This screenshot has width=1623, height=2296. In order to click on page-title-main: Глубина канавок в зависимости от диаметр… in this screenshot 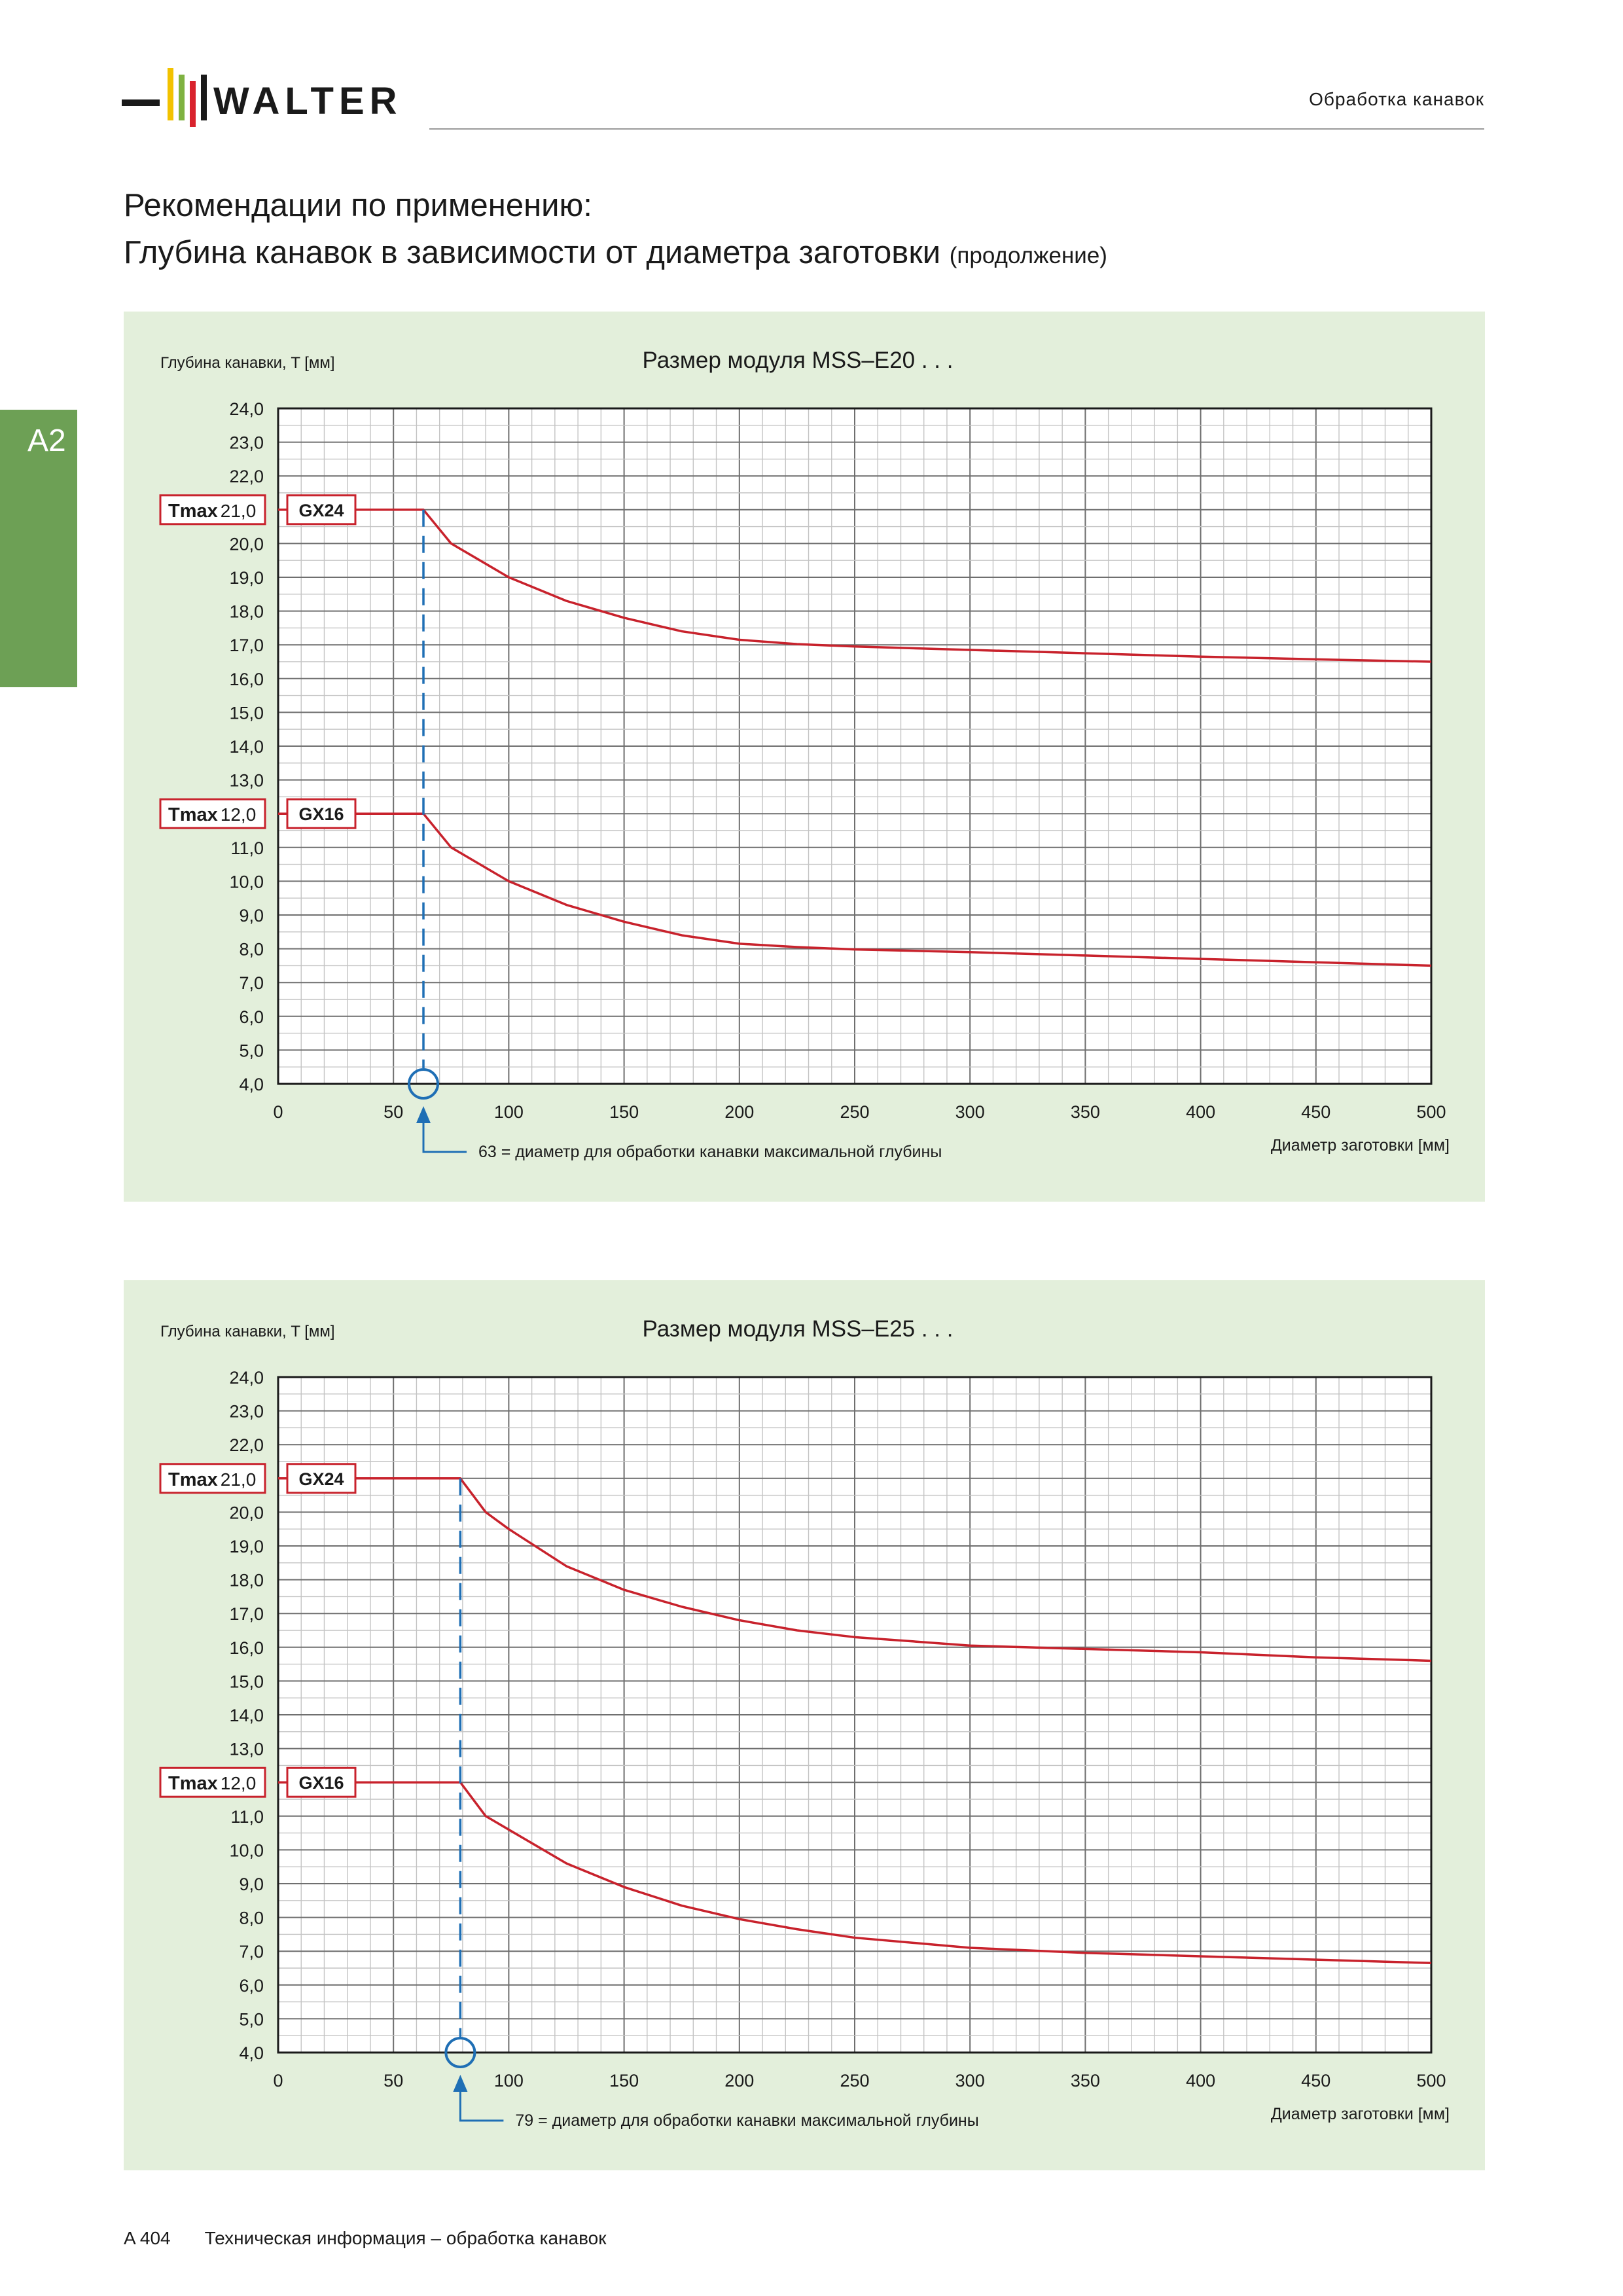, I will do `click(532, 252)`.